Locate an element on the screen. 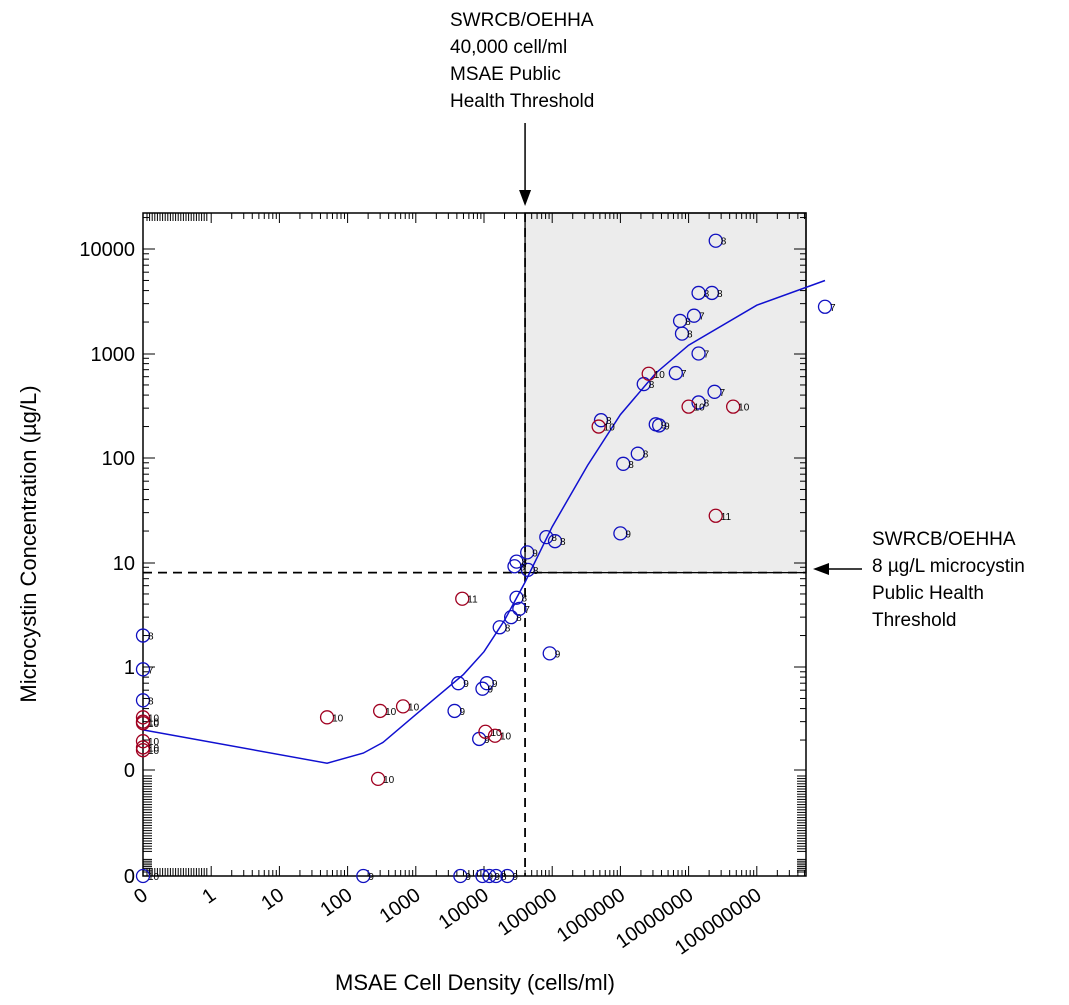  x-threshold-annotation-line: Health Threshold is located at coordinates (522, 101).